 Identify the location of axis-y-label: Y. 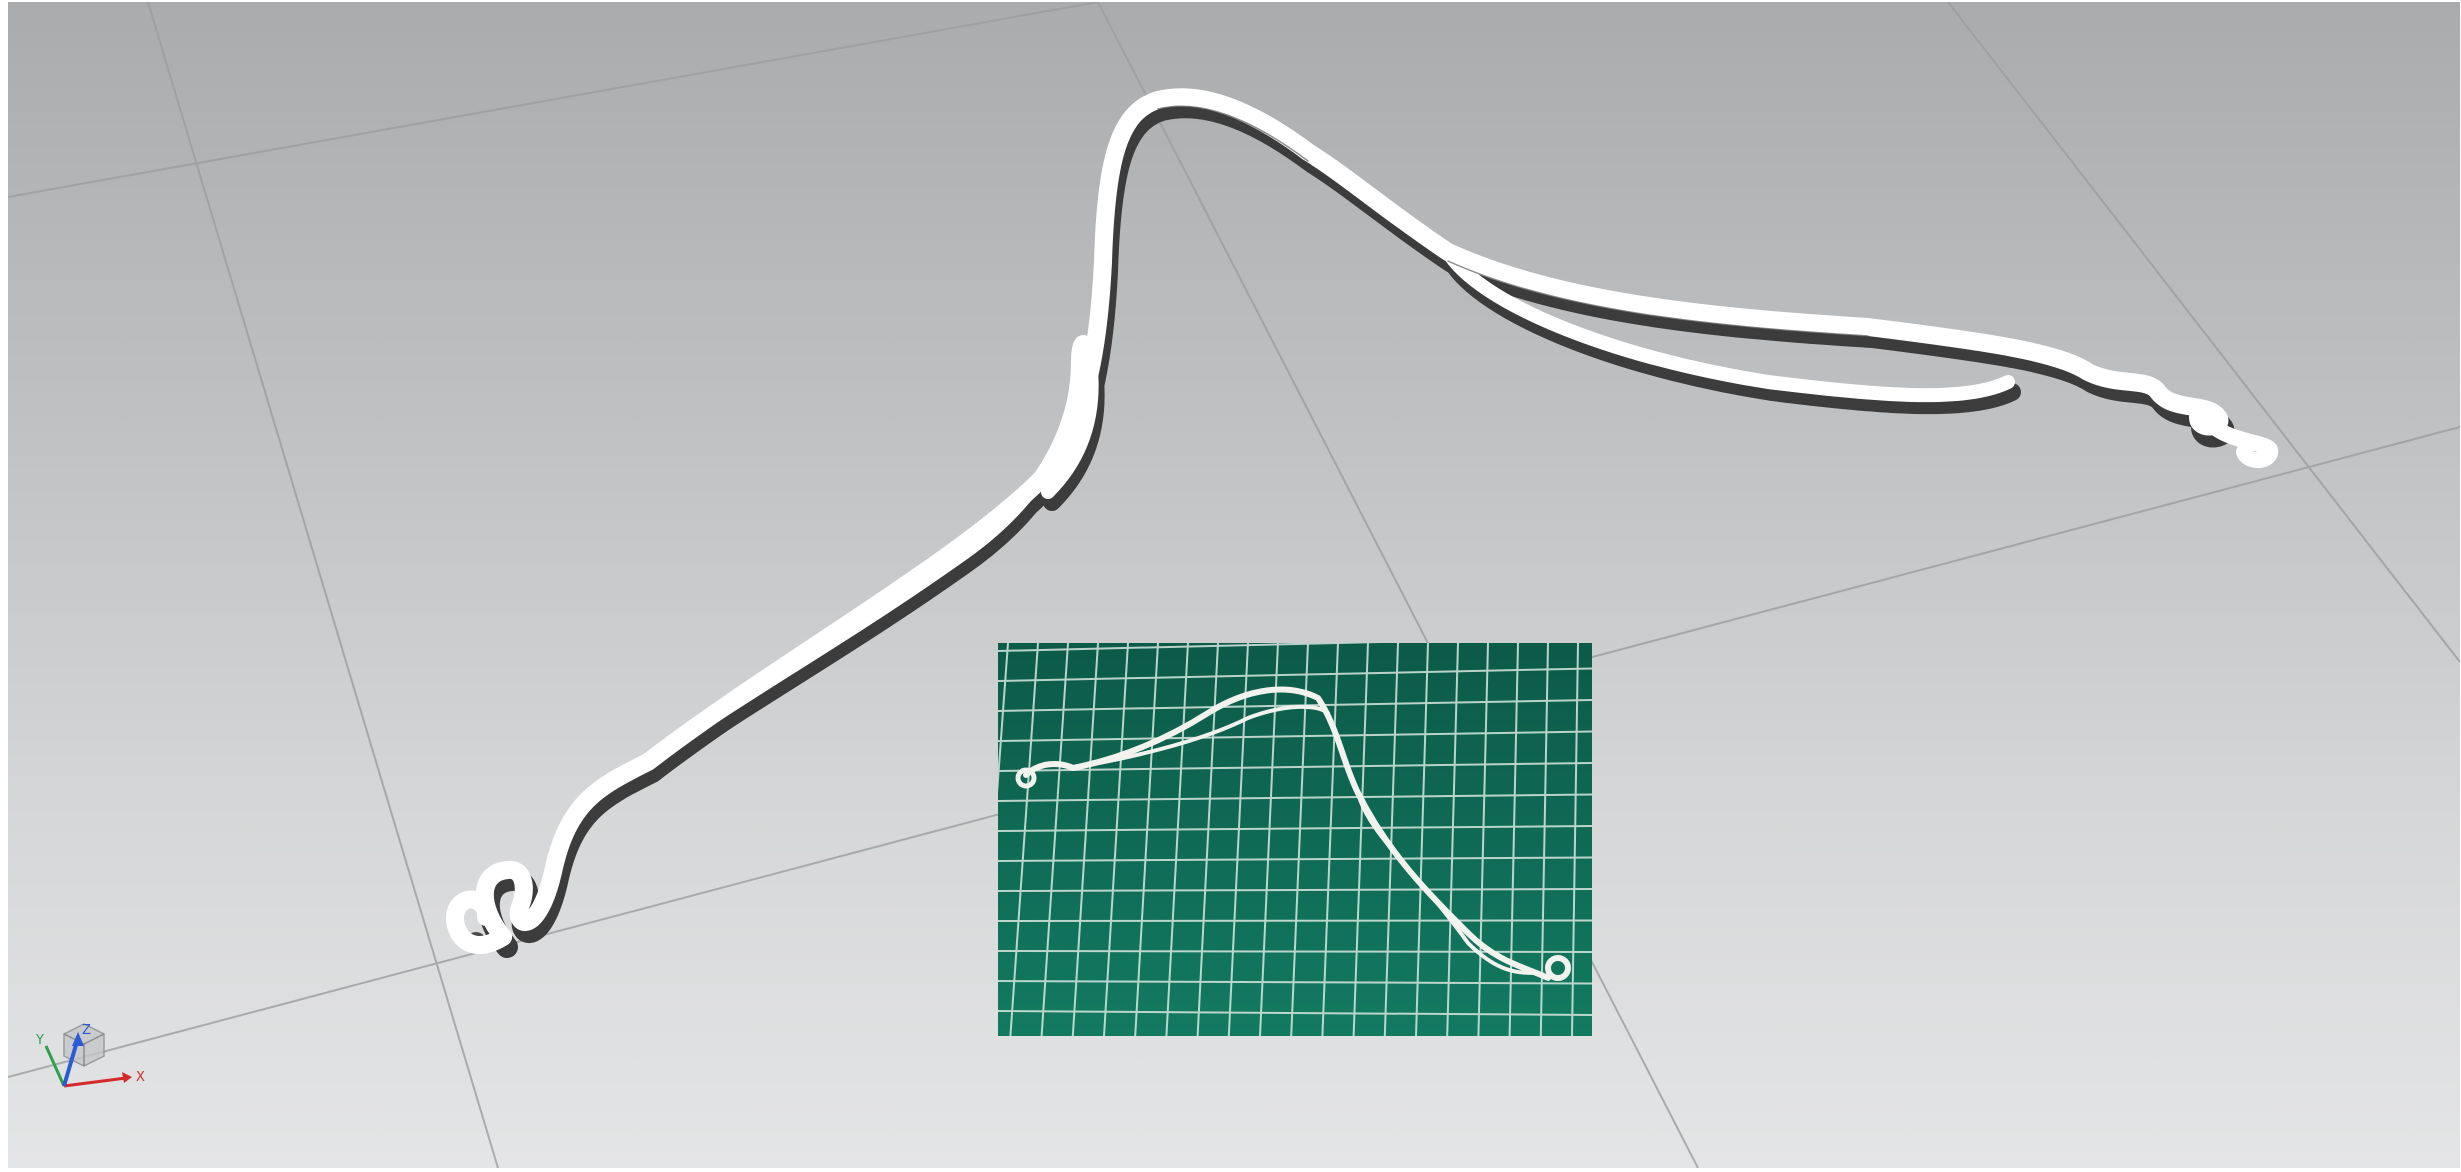
(39, 1040).